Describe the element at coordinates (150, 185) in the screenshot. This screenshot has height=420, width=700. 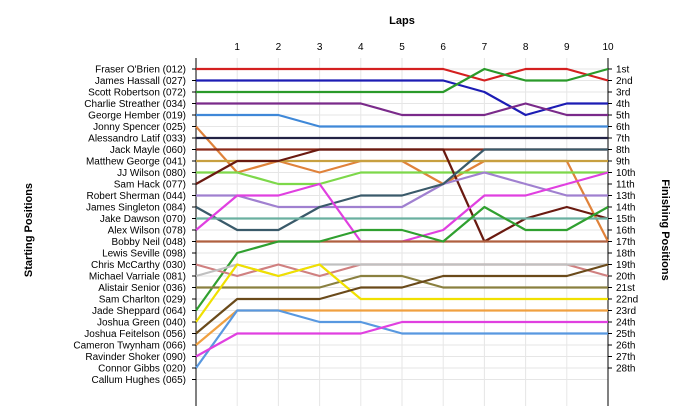
I see `start-position-label: Sam Hack (077)` at that location.